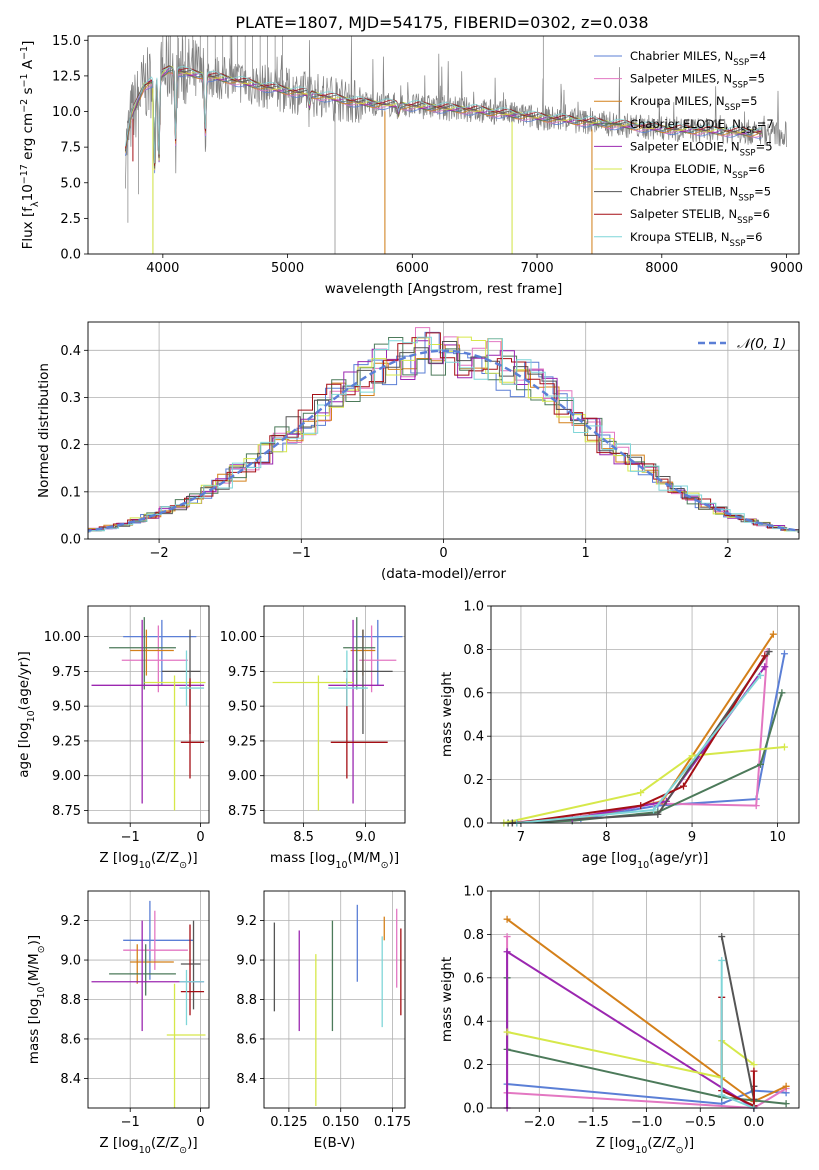 This screenshot has height=1170, width=819. I want to click on x-tick-label: 10, so click(777, 837).